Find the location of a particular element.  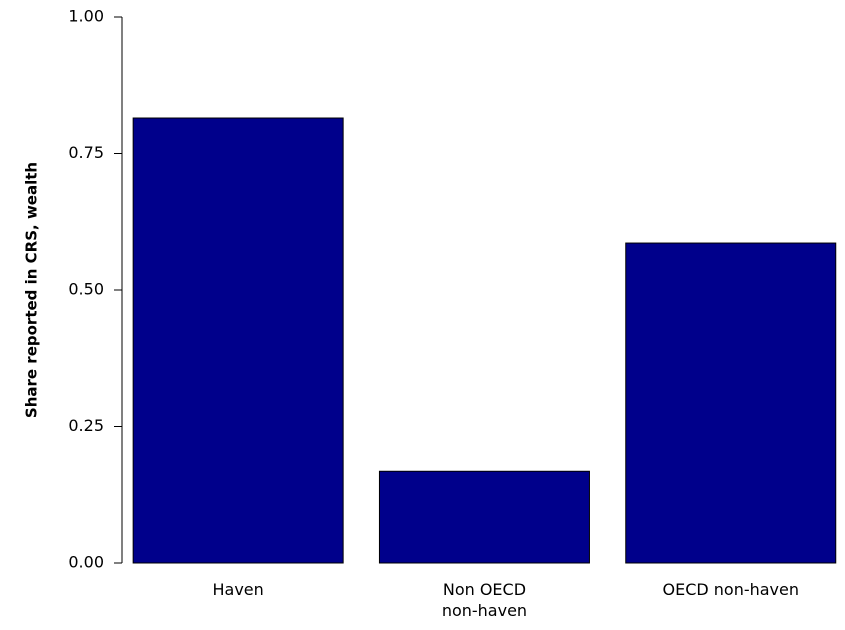

y-tick-label: 1.00 is located at coordinates (86, 16).